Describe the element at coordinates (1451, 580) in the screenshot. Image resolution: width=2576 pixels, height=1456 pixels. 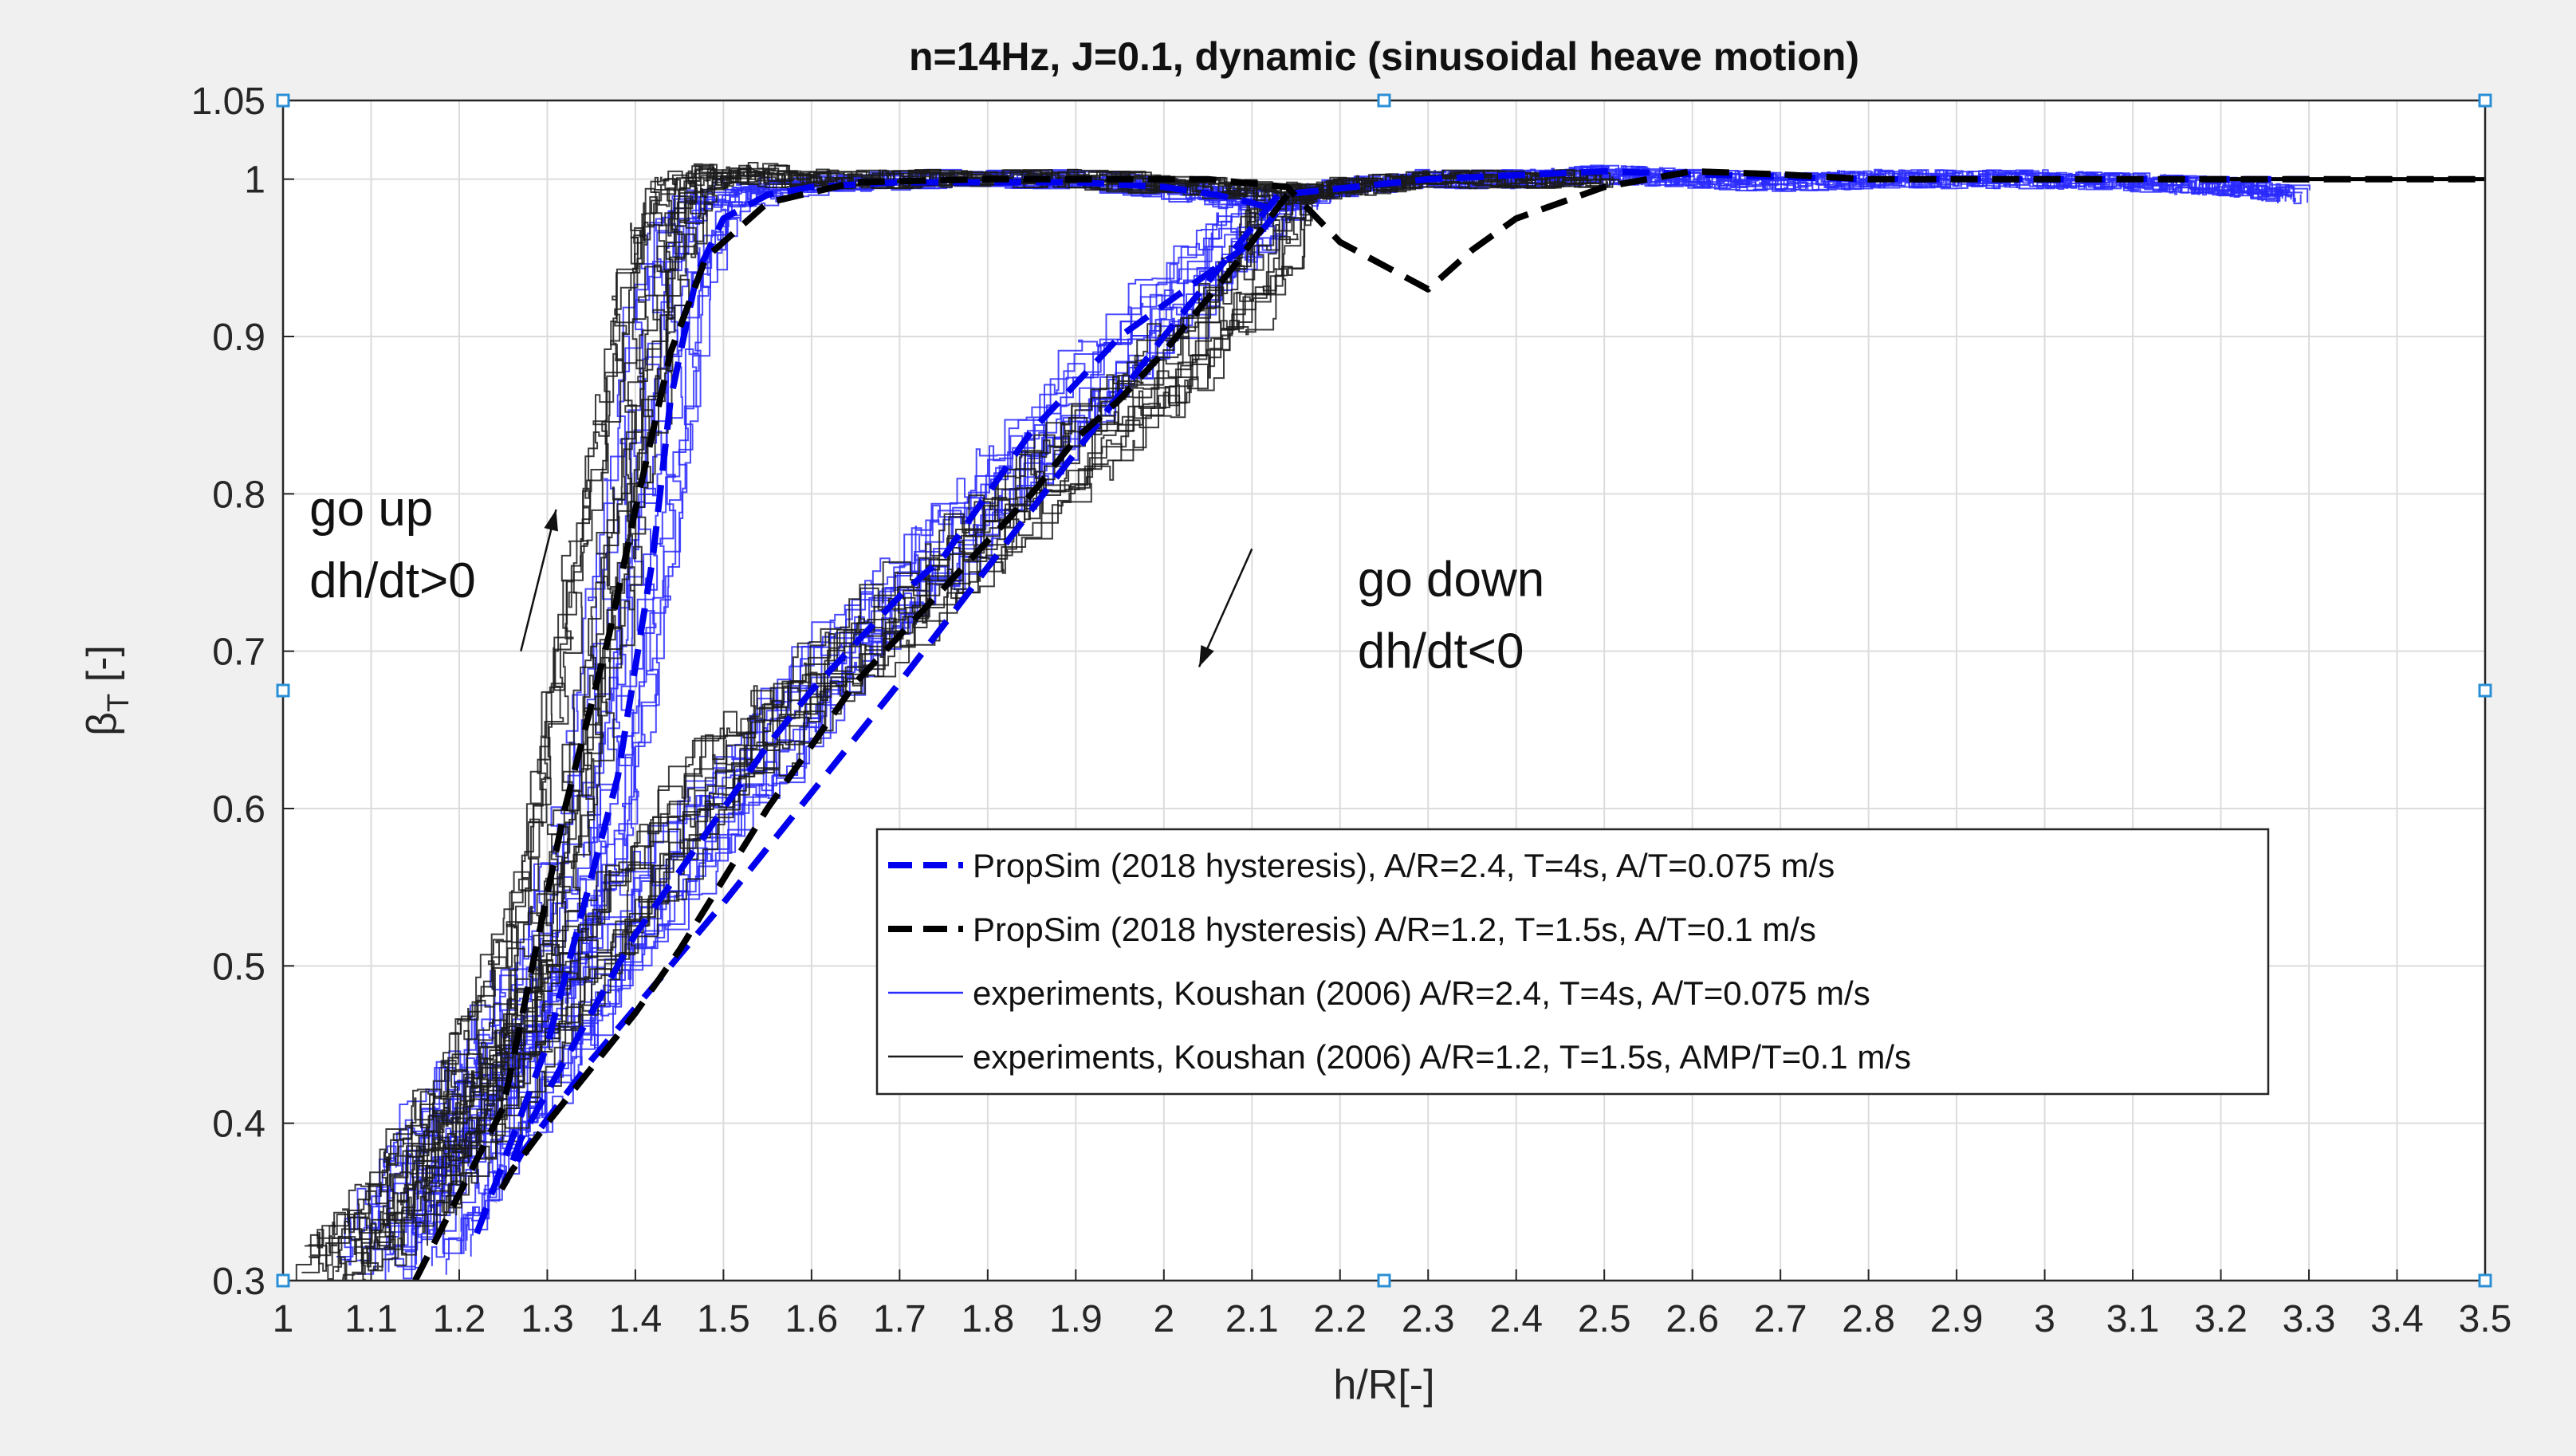
I see `annotation-line: go down` at that location.